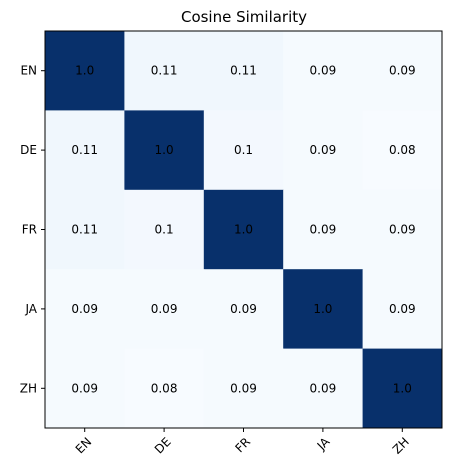 Image resolution: width=466 pixels, height=476 pixels. Describe the element at coordinates (30, 309) in the screenshot. I see `y-tick-label: JA` at that location.